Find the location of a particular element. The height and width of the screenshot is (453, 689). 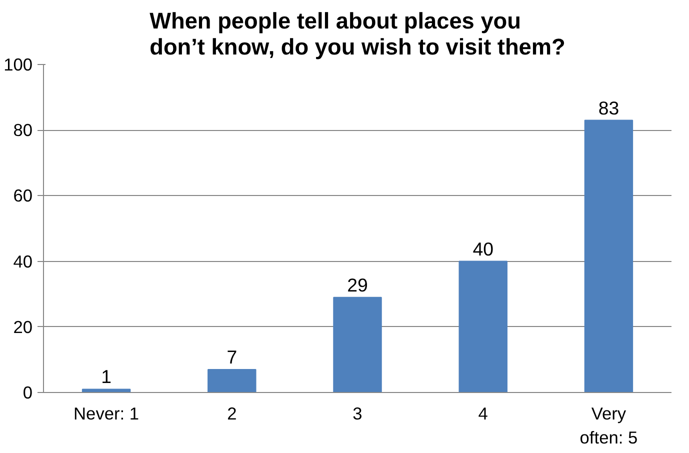

chart-title: When people tell about places you don’t know, do you wish to visit them? is located at coordinates (358, 34).